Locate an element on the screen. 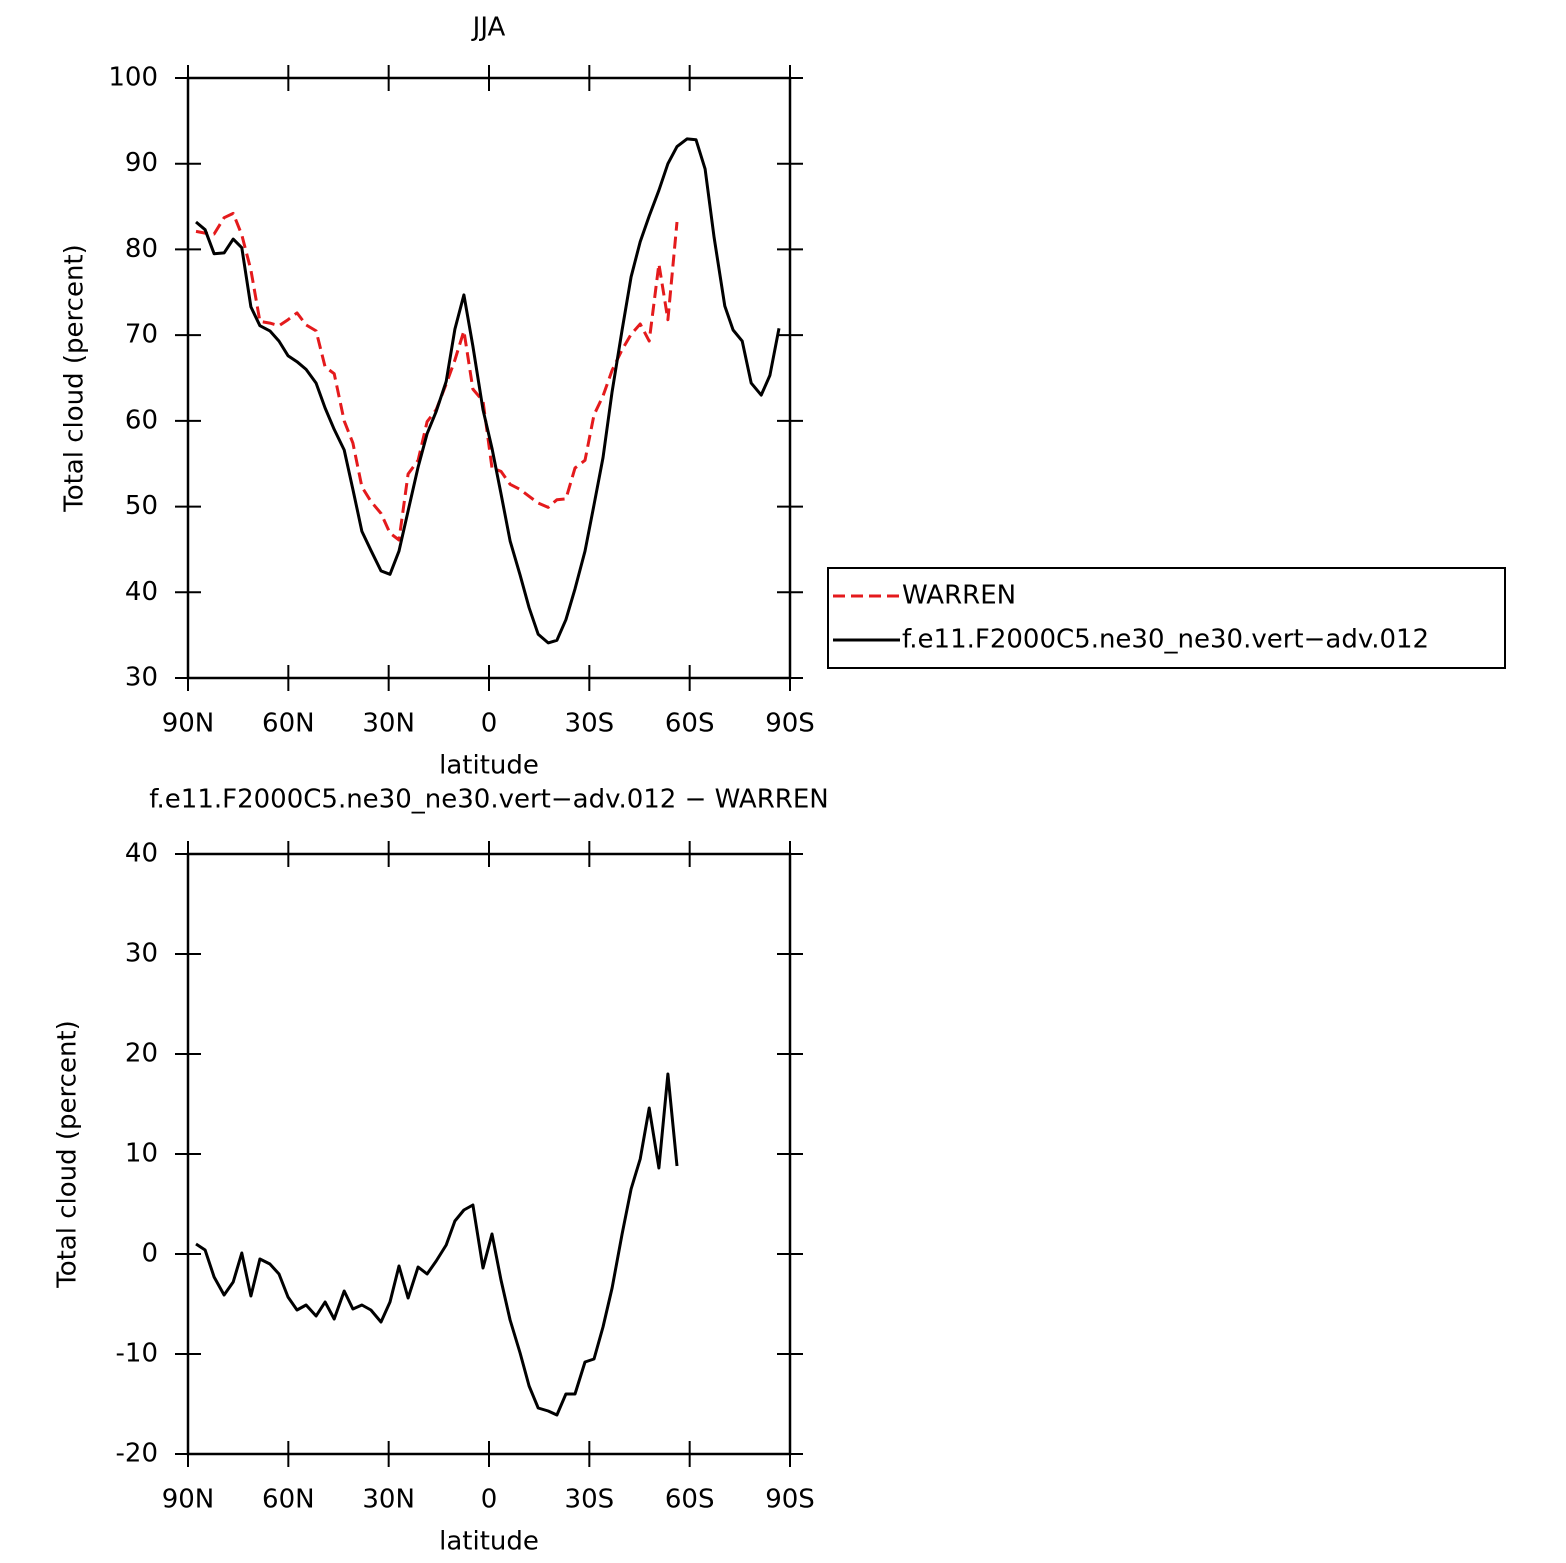 Image resolution: width=1566 pixels, height=1563 pixels. legend-box is located at coordinates (1166, 618).